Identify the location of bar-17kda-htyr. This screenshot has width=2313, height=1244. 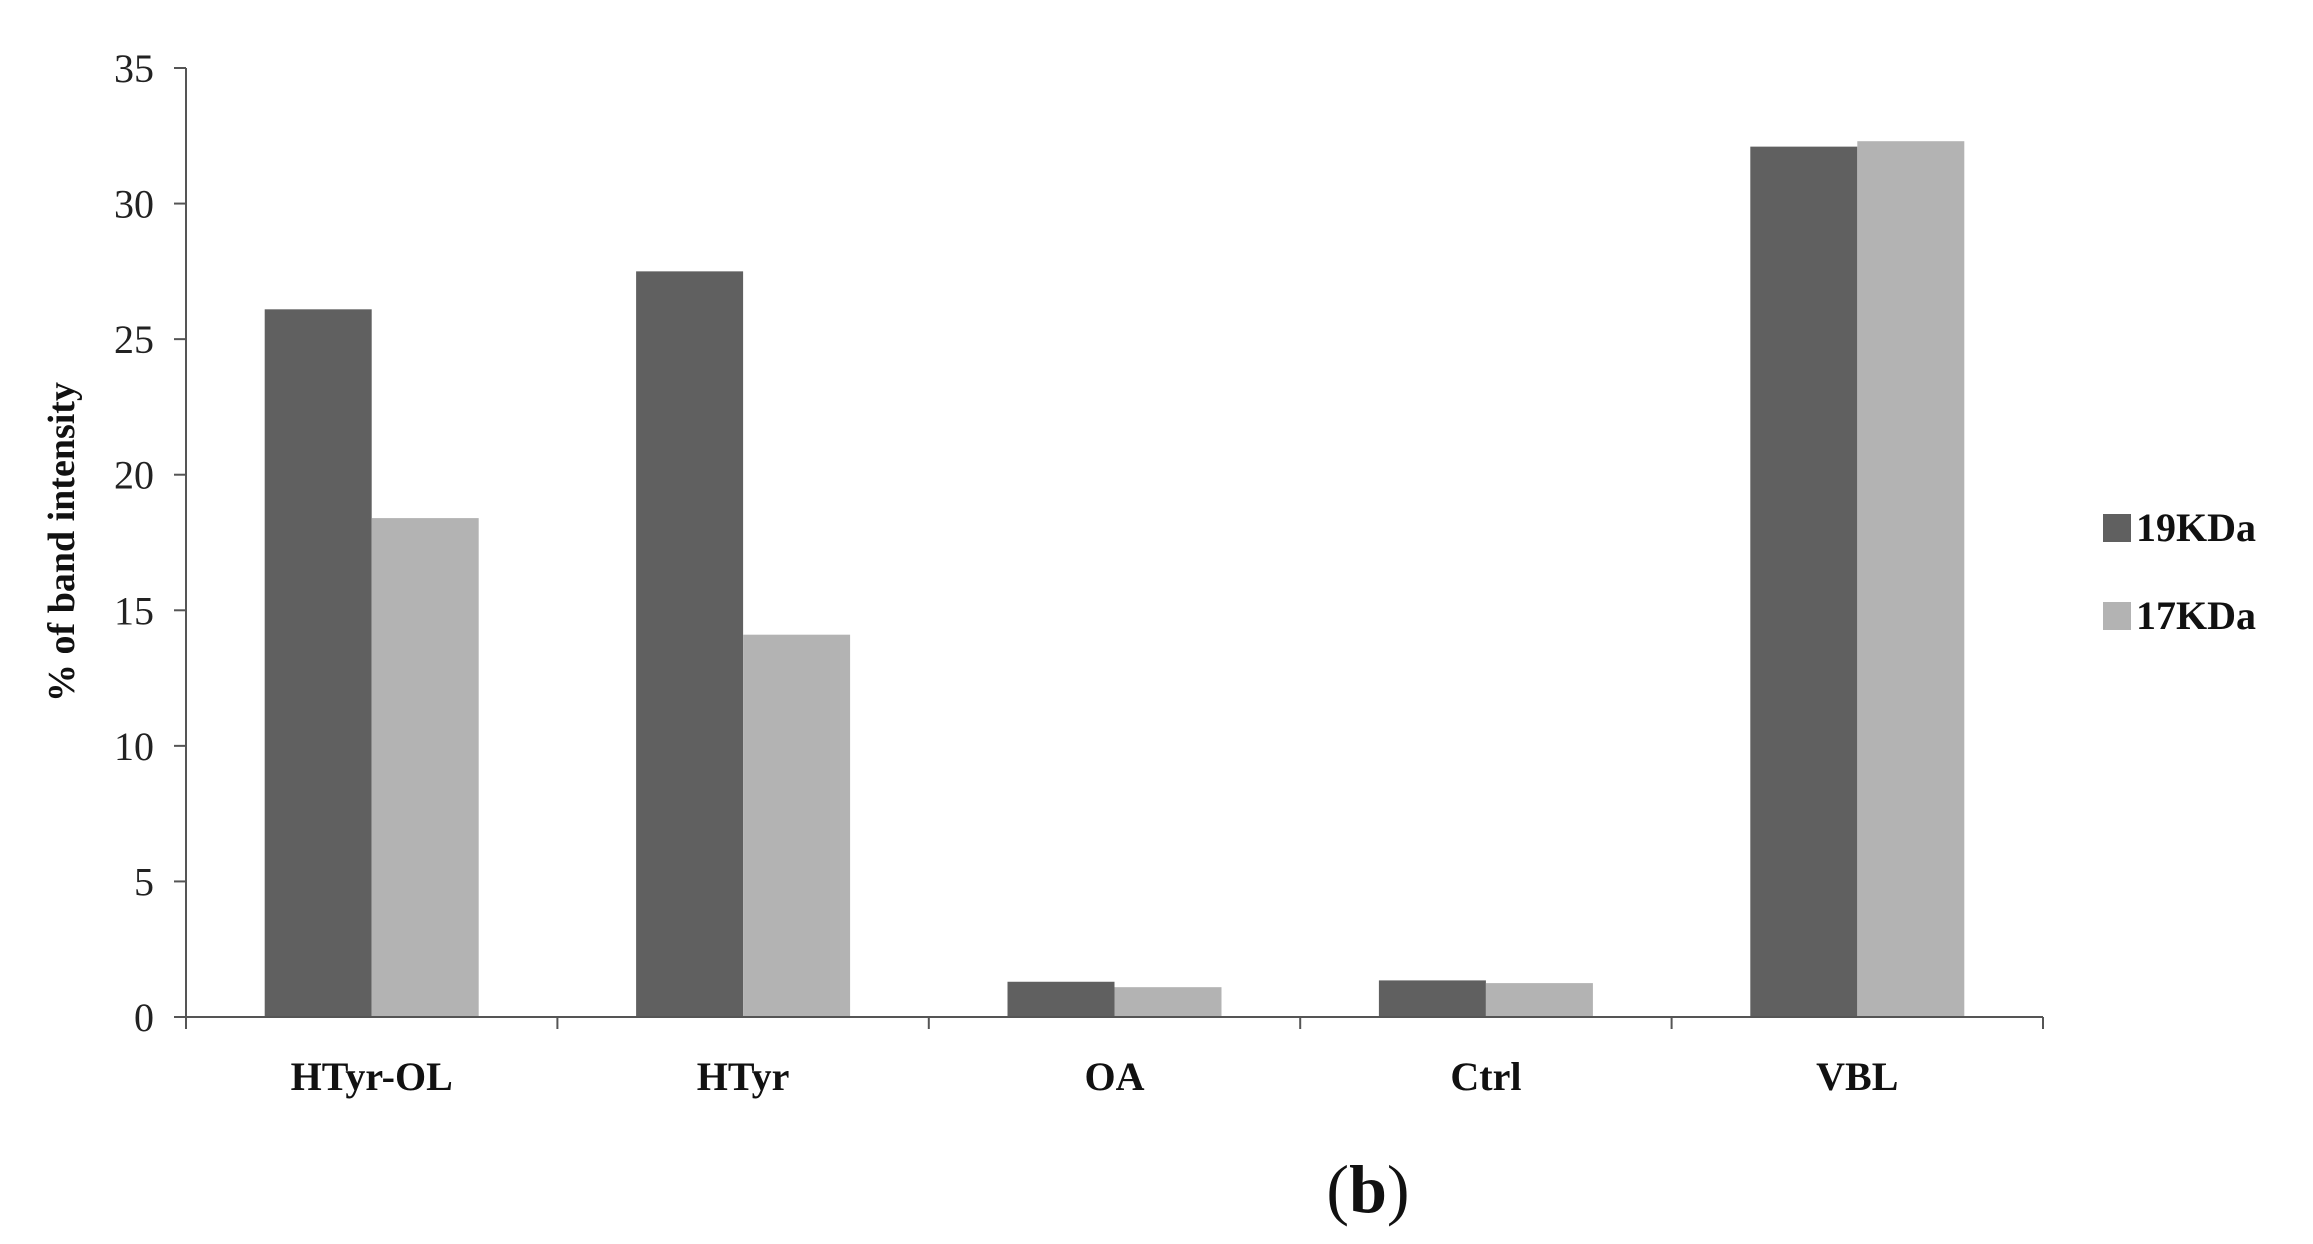
(796, 826).